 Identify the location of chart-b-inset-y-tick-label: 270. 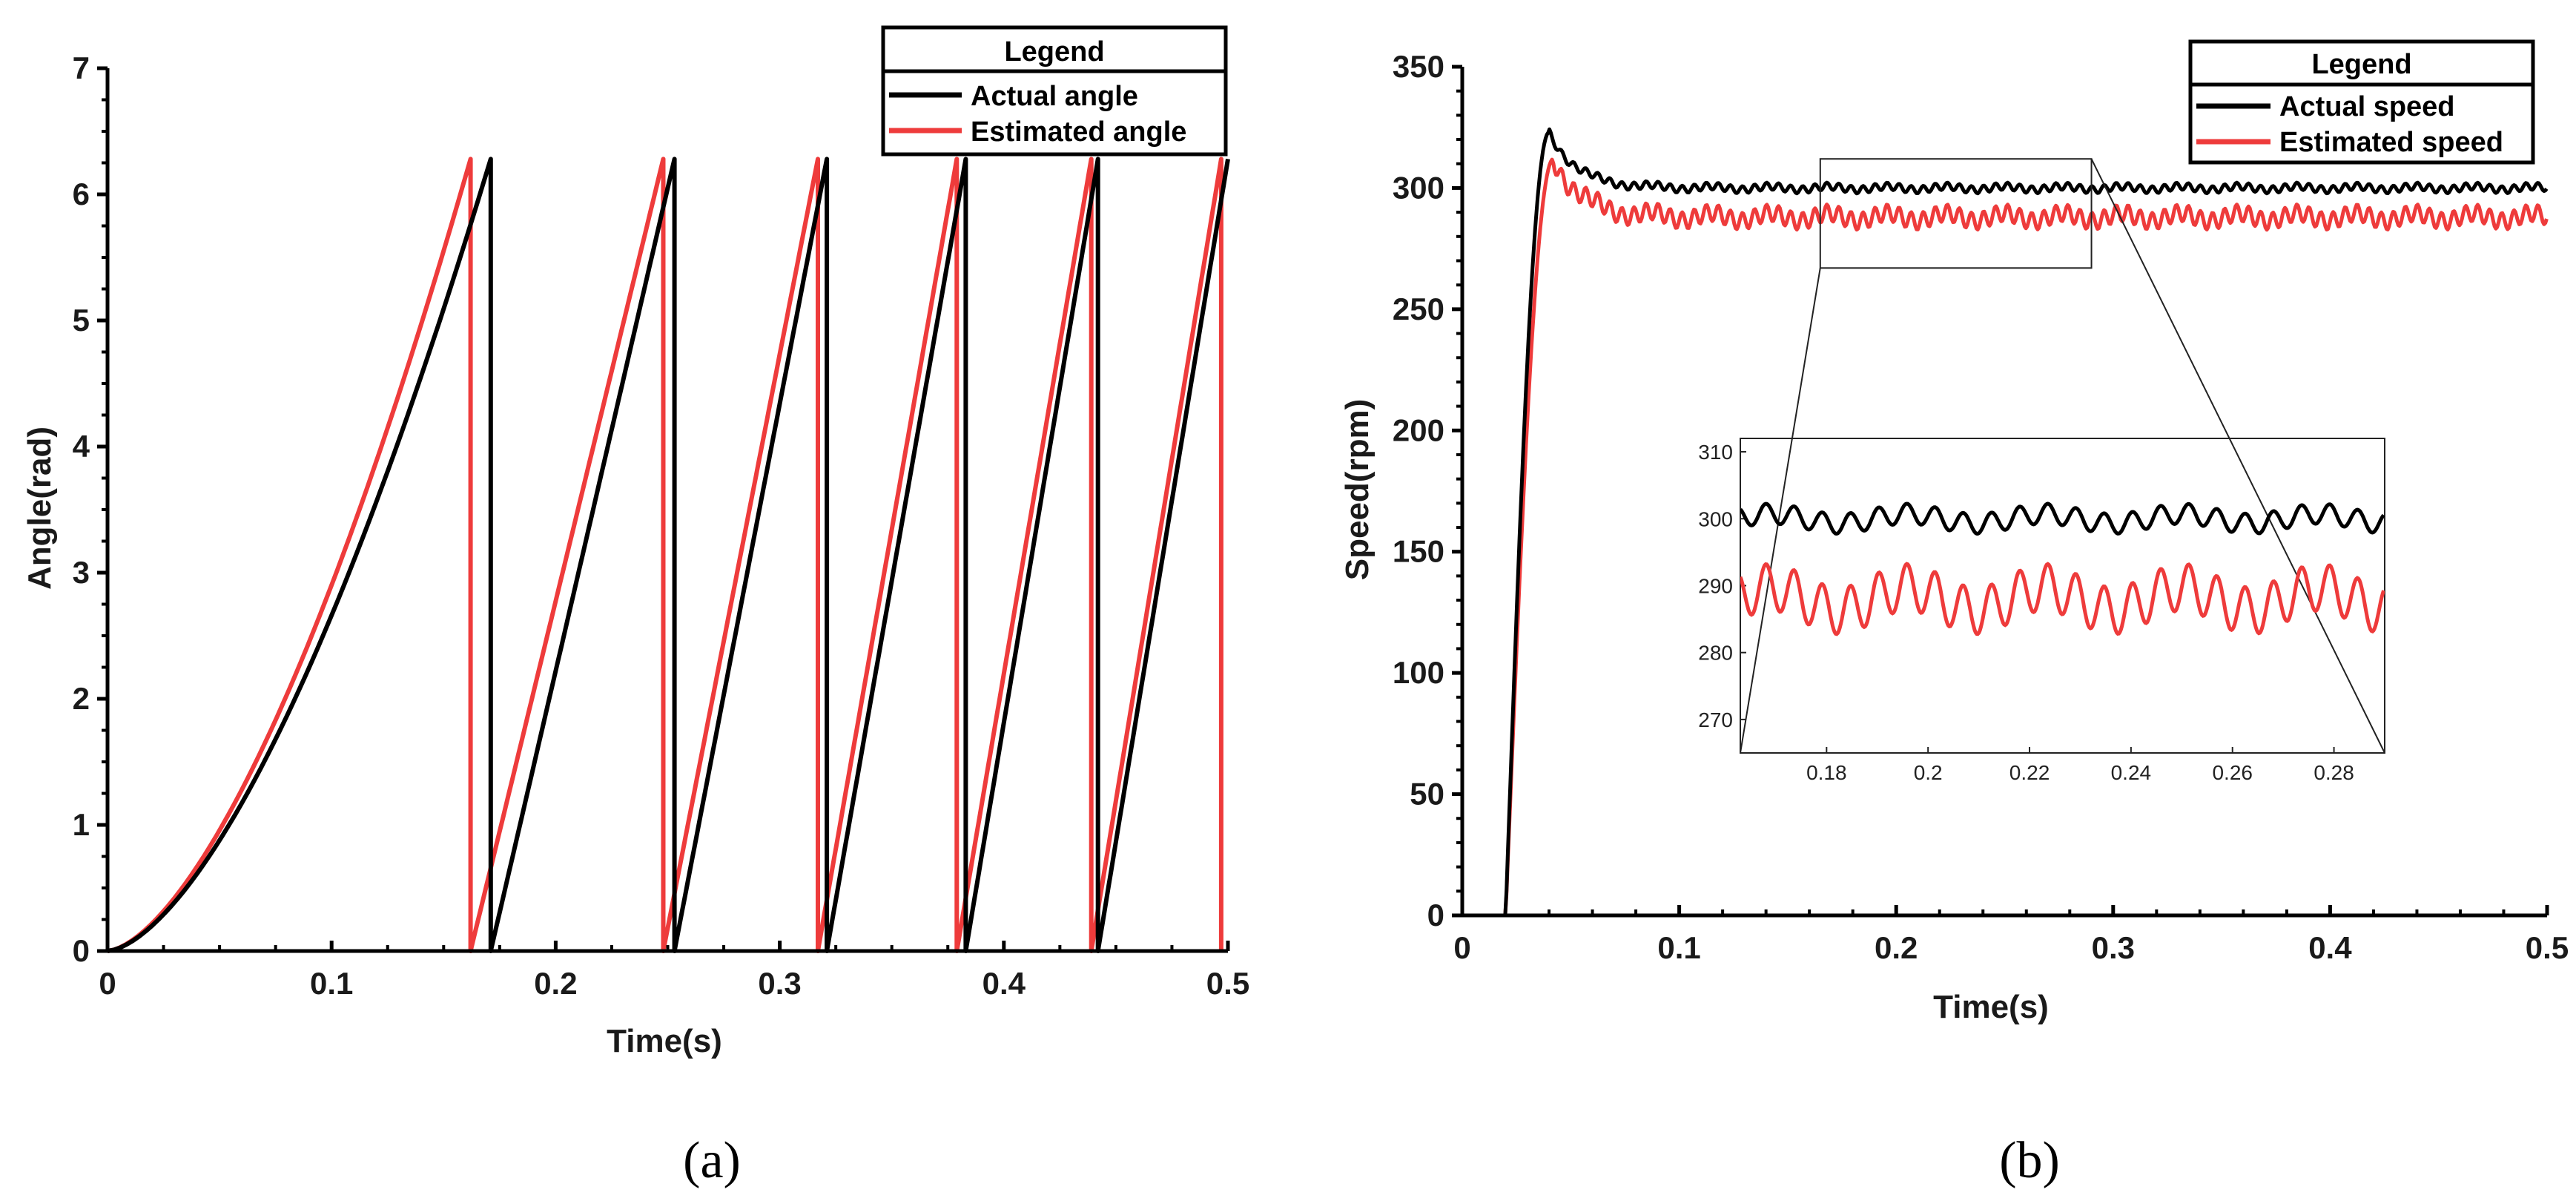
(1715, 719).